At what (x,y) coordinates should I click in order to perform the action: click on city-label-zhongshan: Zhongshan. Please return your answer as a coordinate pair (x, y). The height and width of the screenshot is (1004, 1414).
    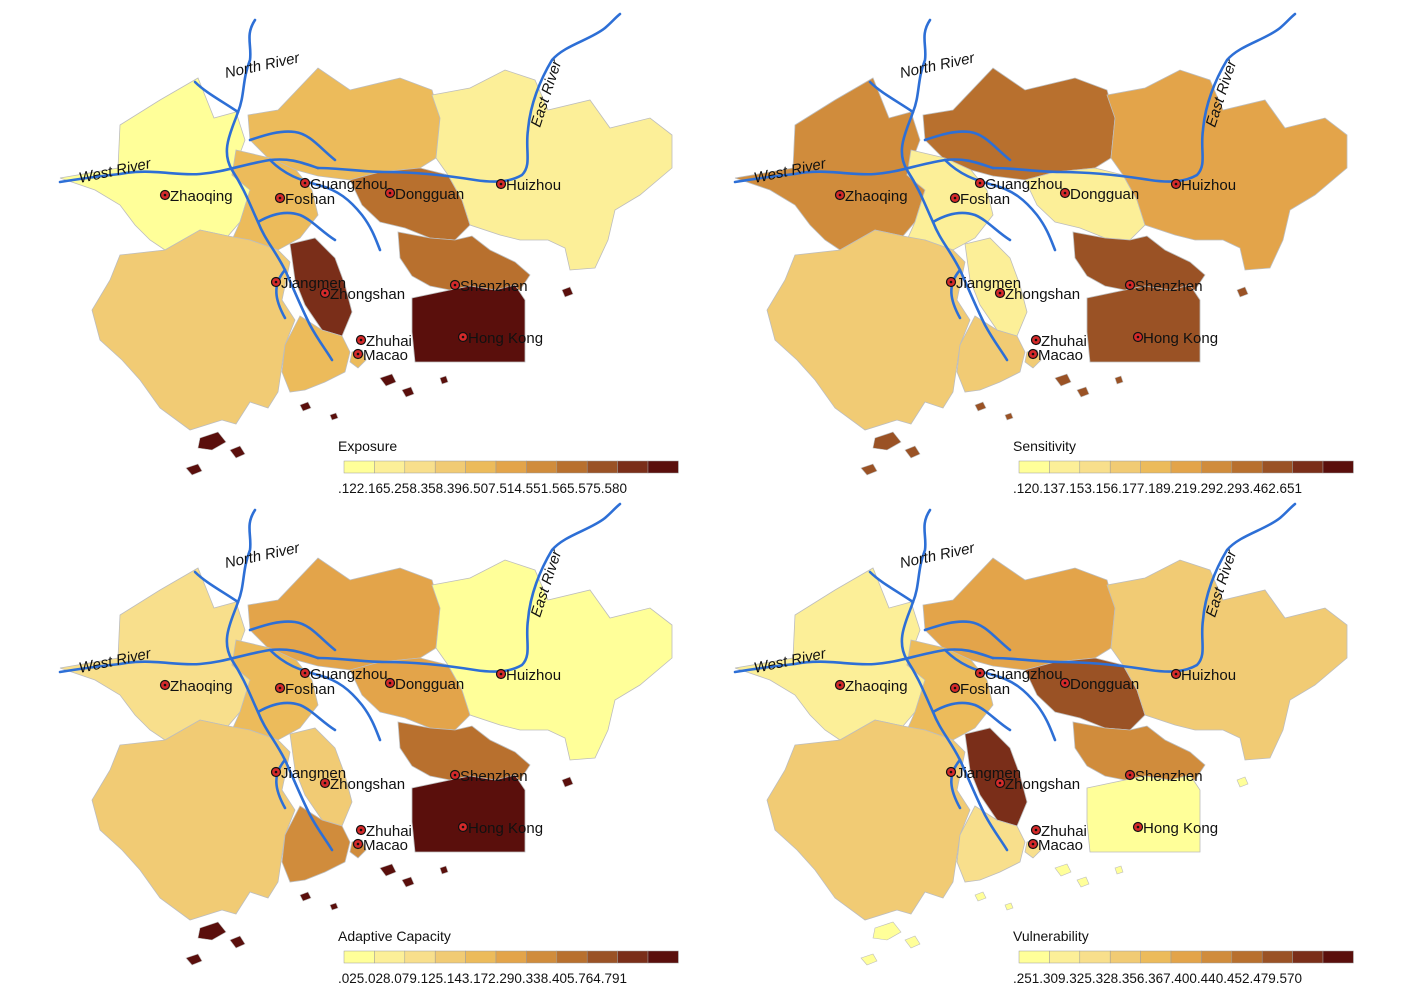
    Looking at the image, I should click on (1042, 784).